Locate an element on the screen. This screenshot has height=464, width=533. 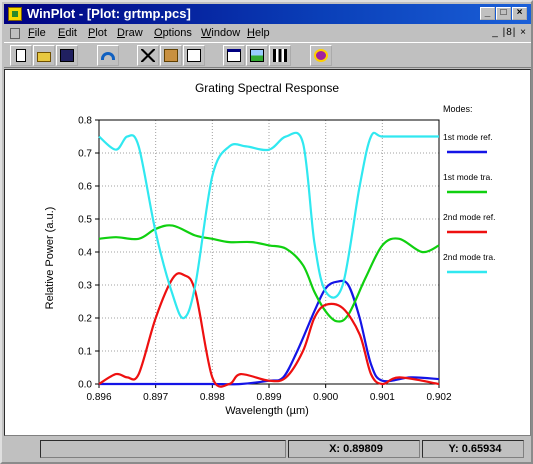
y-tick-label: 0.0 is located at coordinates (85, 385).